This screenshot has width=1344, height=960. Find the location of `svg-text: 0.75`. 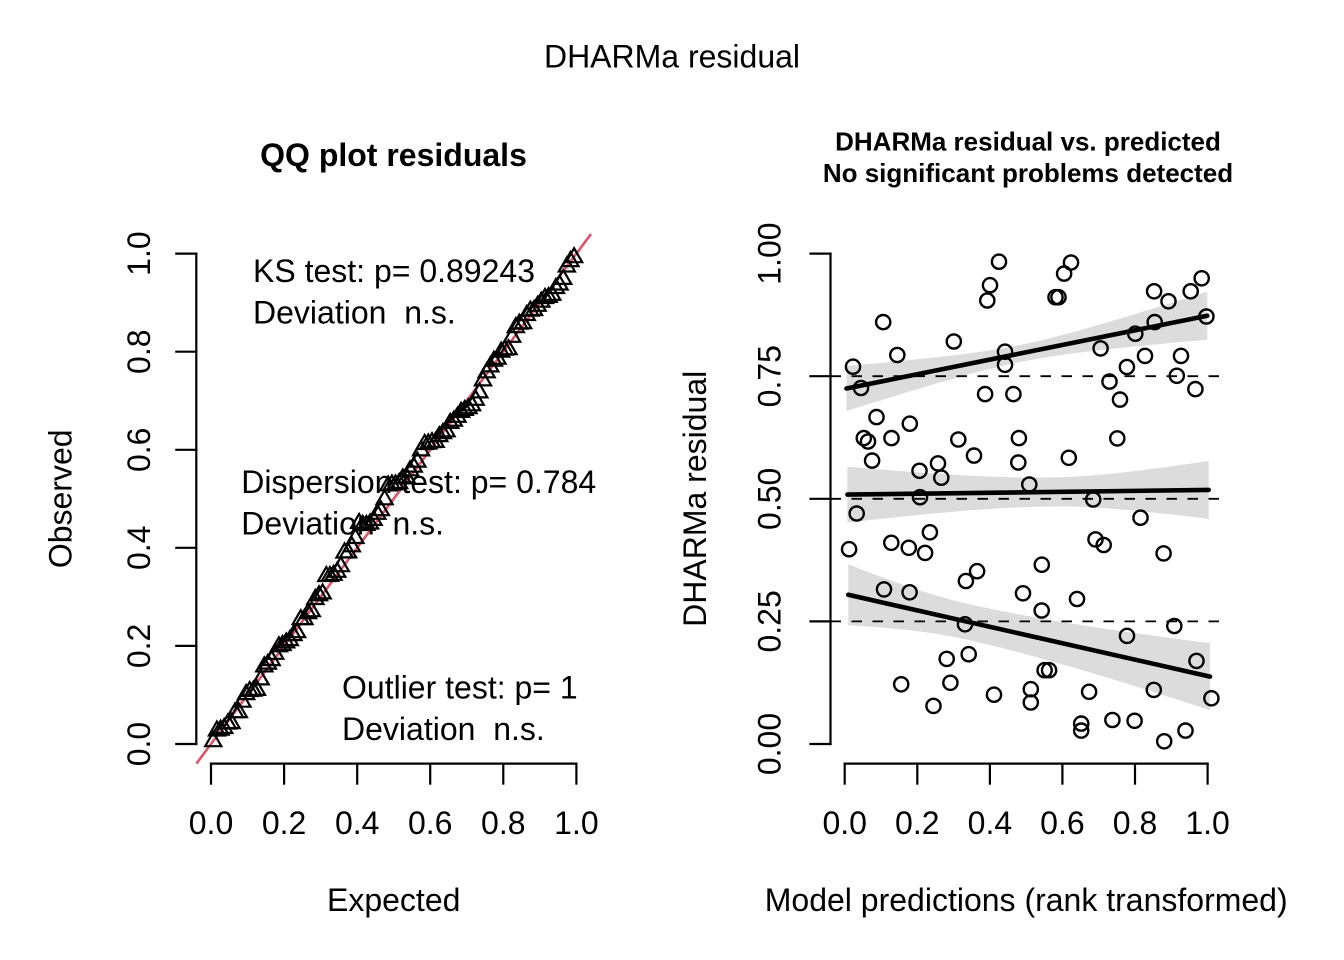

svg-text: 0.75 is located at coordinates (770, 376).